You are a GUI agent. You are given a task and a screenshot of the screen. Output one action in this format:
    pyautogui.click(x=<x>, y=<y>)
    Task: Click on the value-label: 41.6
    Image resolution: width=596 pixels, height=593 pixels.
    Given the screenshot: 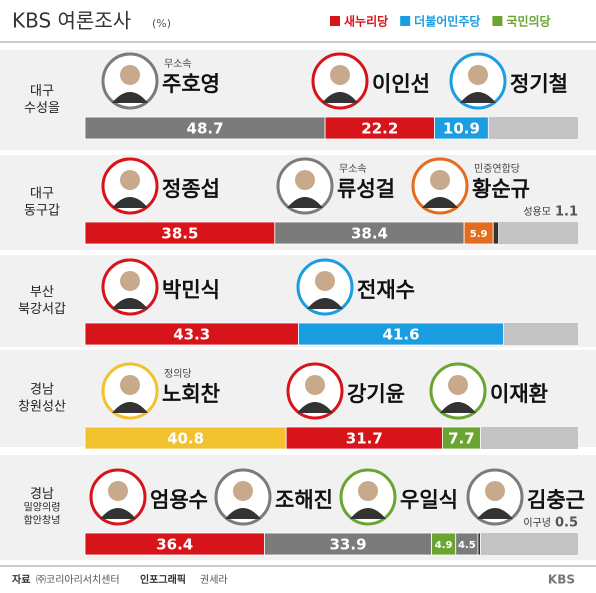 What is the action you would take?
    pyautogui.click(x=401, y=335)
    